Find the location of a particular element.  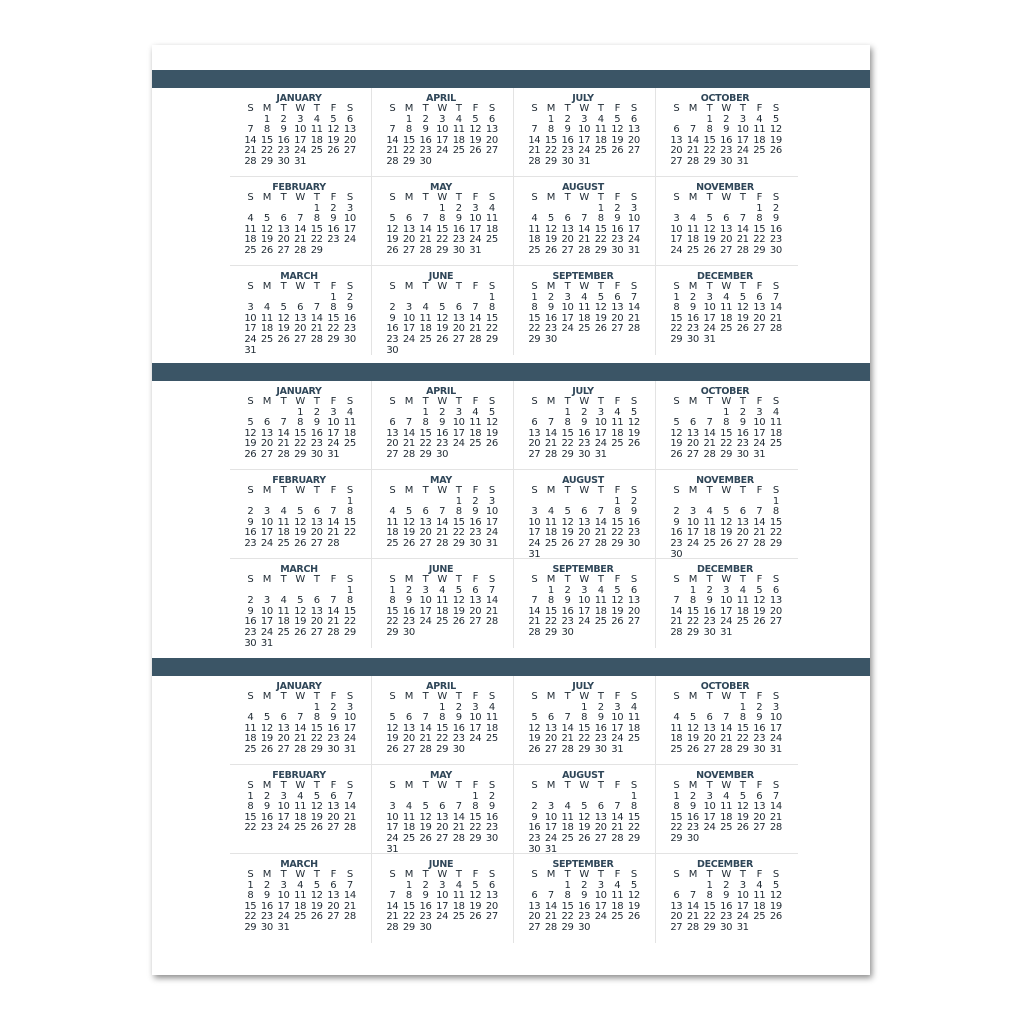

day-number: 24 is located at coordinates (392, 838).